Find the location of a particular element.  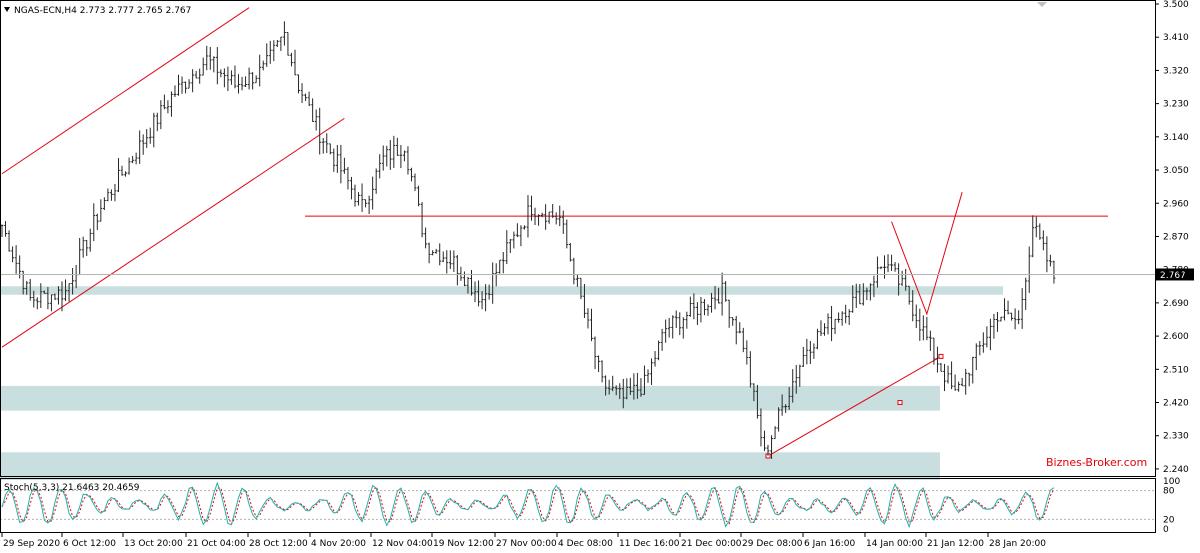

chart-shift-marker-icon is located at coordinates (1042, 4).